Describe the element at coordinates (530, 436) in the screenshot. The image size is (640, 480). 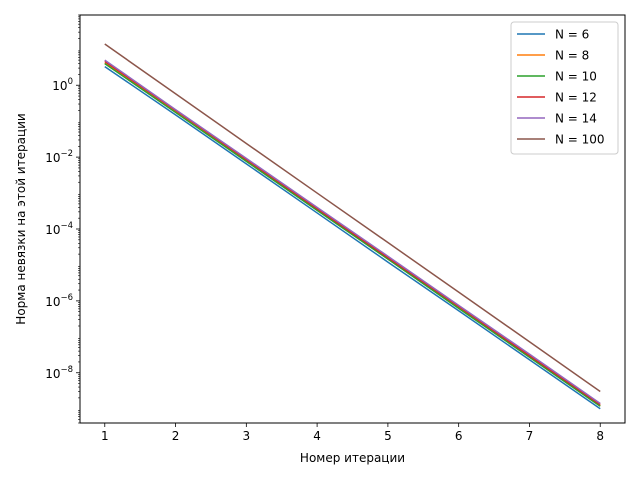
I see `x-tick-label: 7` at that location.